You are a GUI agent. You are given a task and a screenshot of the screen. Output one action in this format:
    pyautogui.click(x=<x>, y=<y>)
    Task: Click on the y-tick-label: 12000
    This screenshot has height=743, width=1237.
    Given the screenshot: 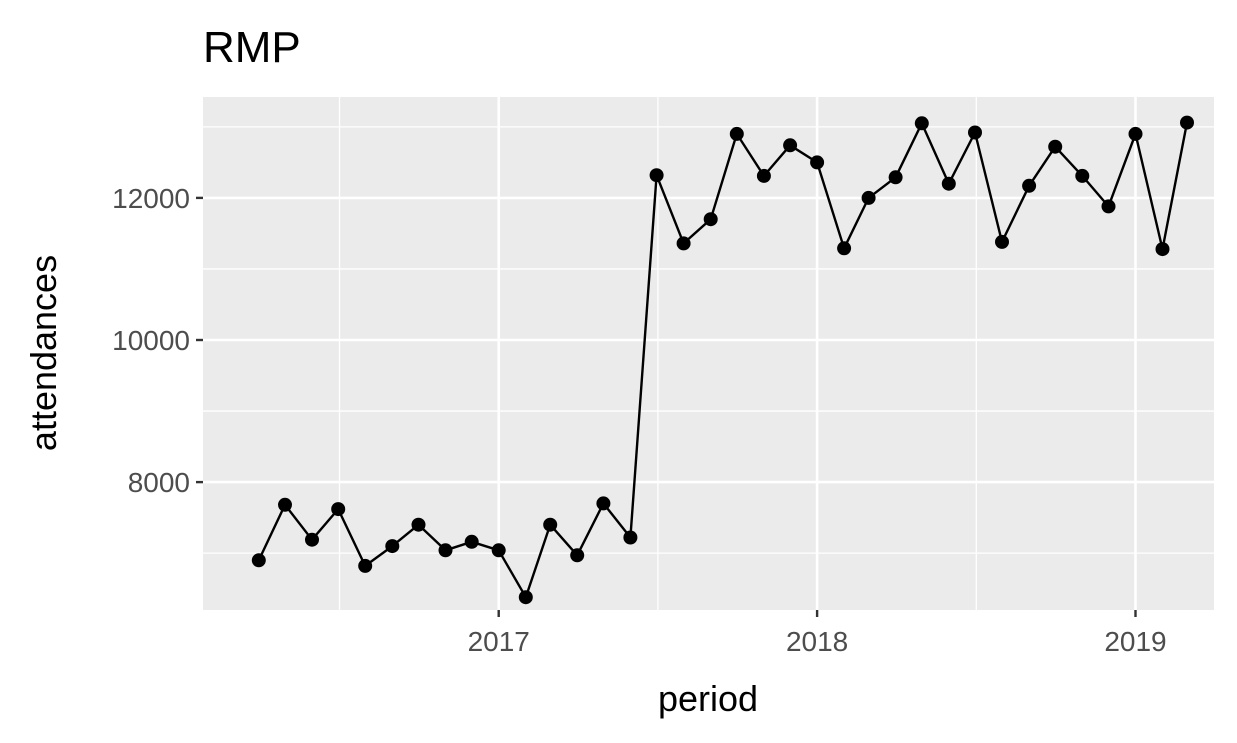 What is the action you would take?
    pyautogui.click(x=151, y=198)
    